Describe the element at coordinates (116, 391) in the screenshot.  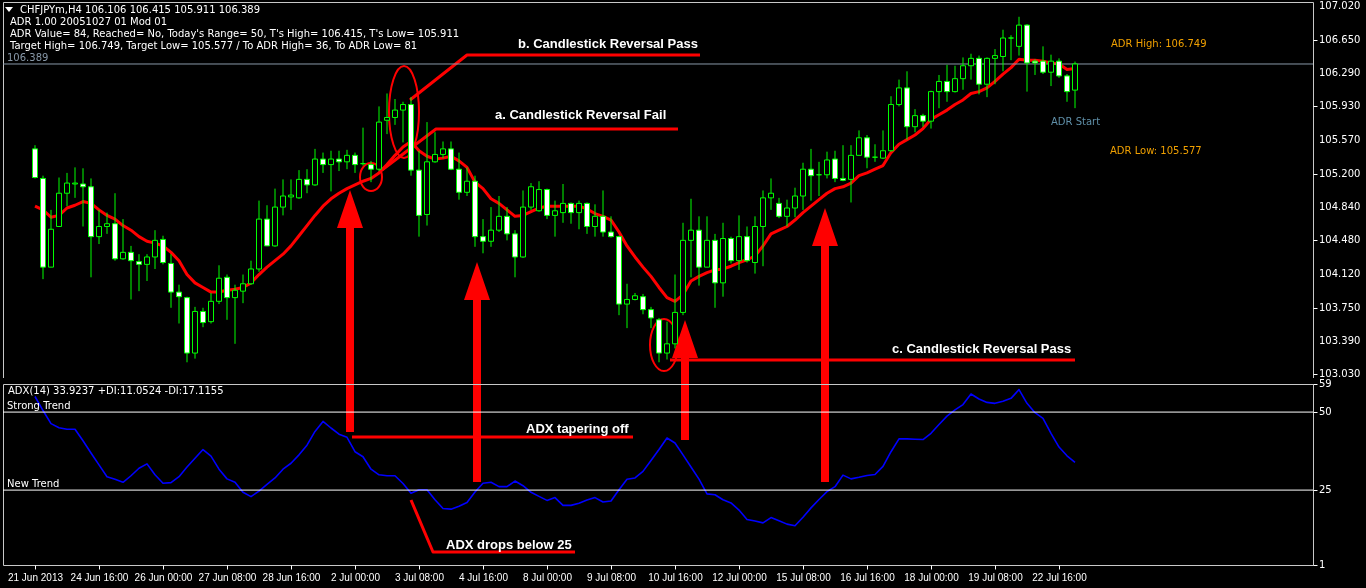
I see `chart-title: ADX(14) 33.9237 +DI:11.0524 -DI:17.1155` at that location.